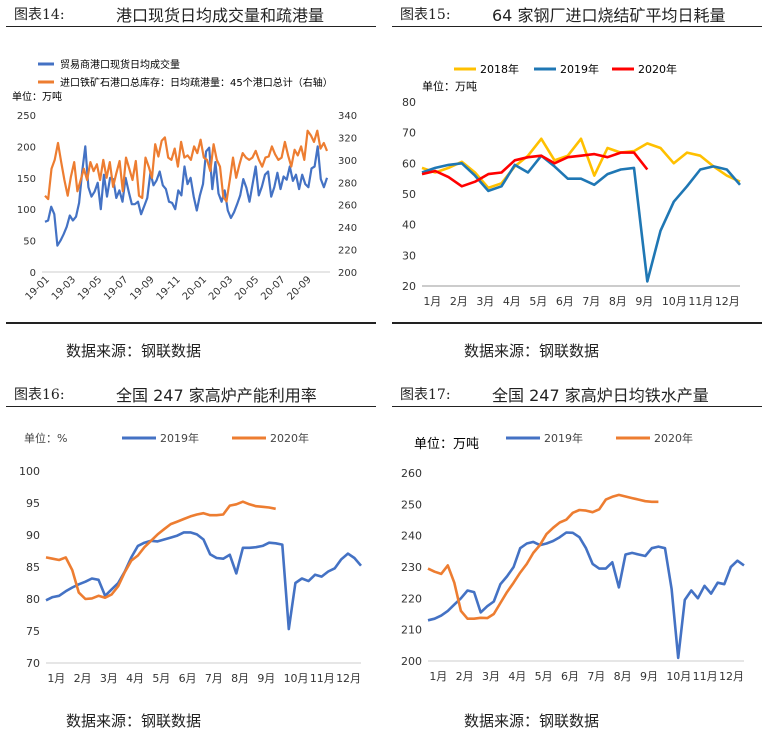  What do you see at coordinates (347, 251) in the screenshot?
I see `y-right-tick-label: 220` at bounding box center [347, 251].